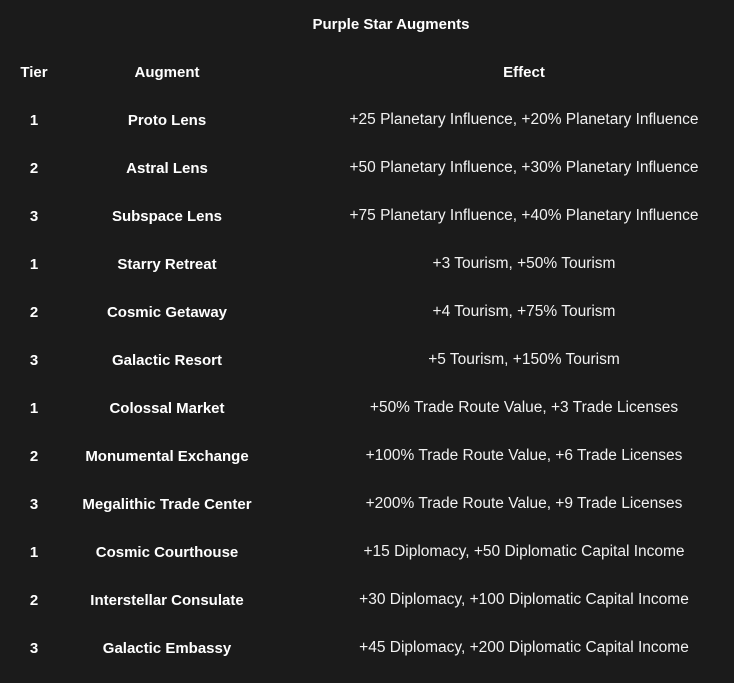 Image resolution: width=734 pixels, height=683 pixels. I want to click on augment-cell: Galactic Resort, so click(167, 360).